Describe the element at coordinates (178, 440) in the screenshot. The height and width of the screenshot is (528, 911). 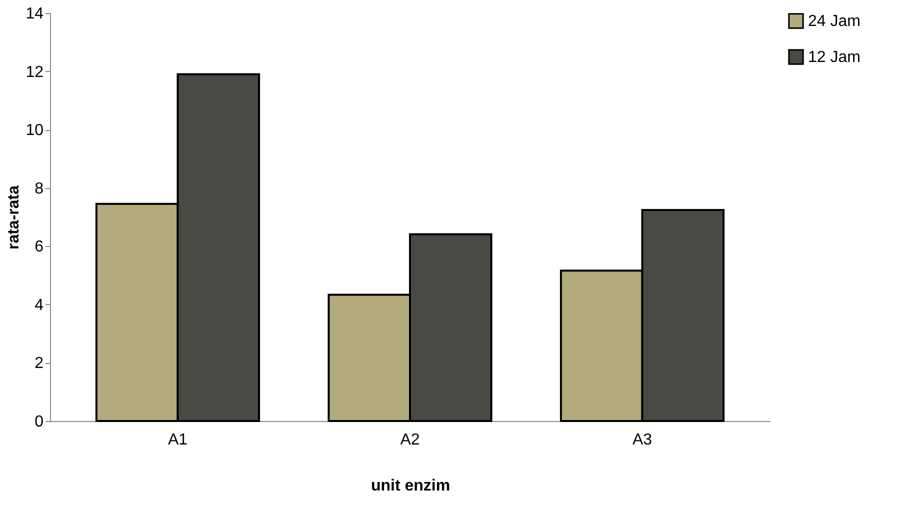
I see `x-tick-label: A1` at that location.